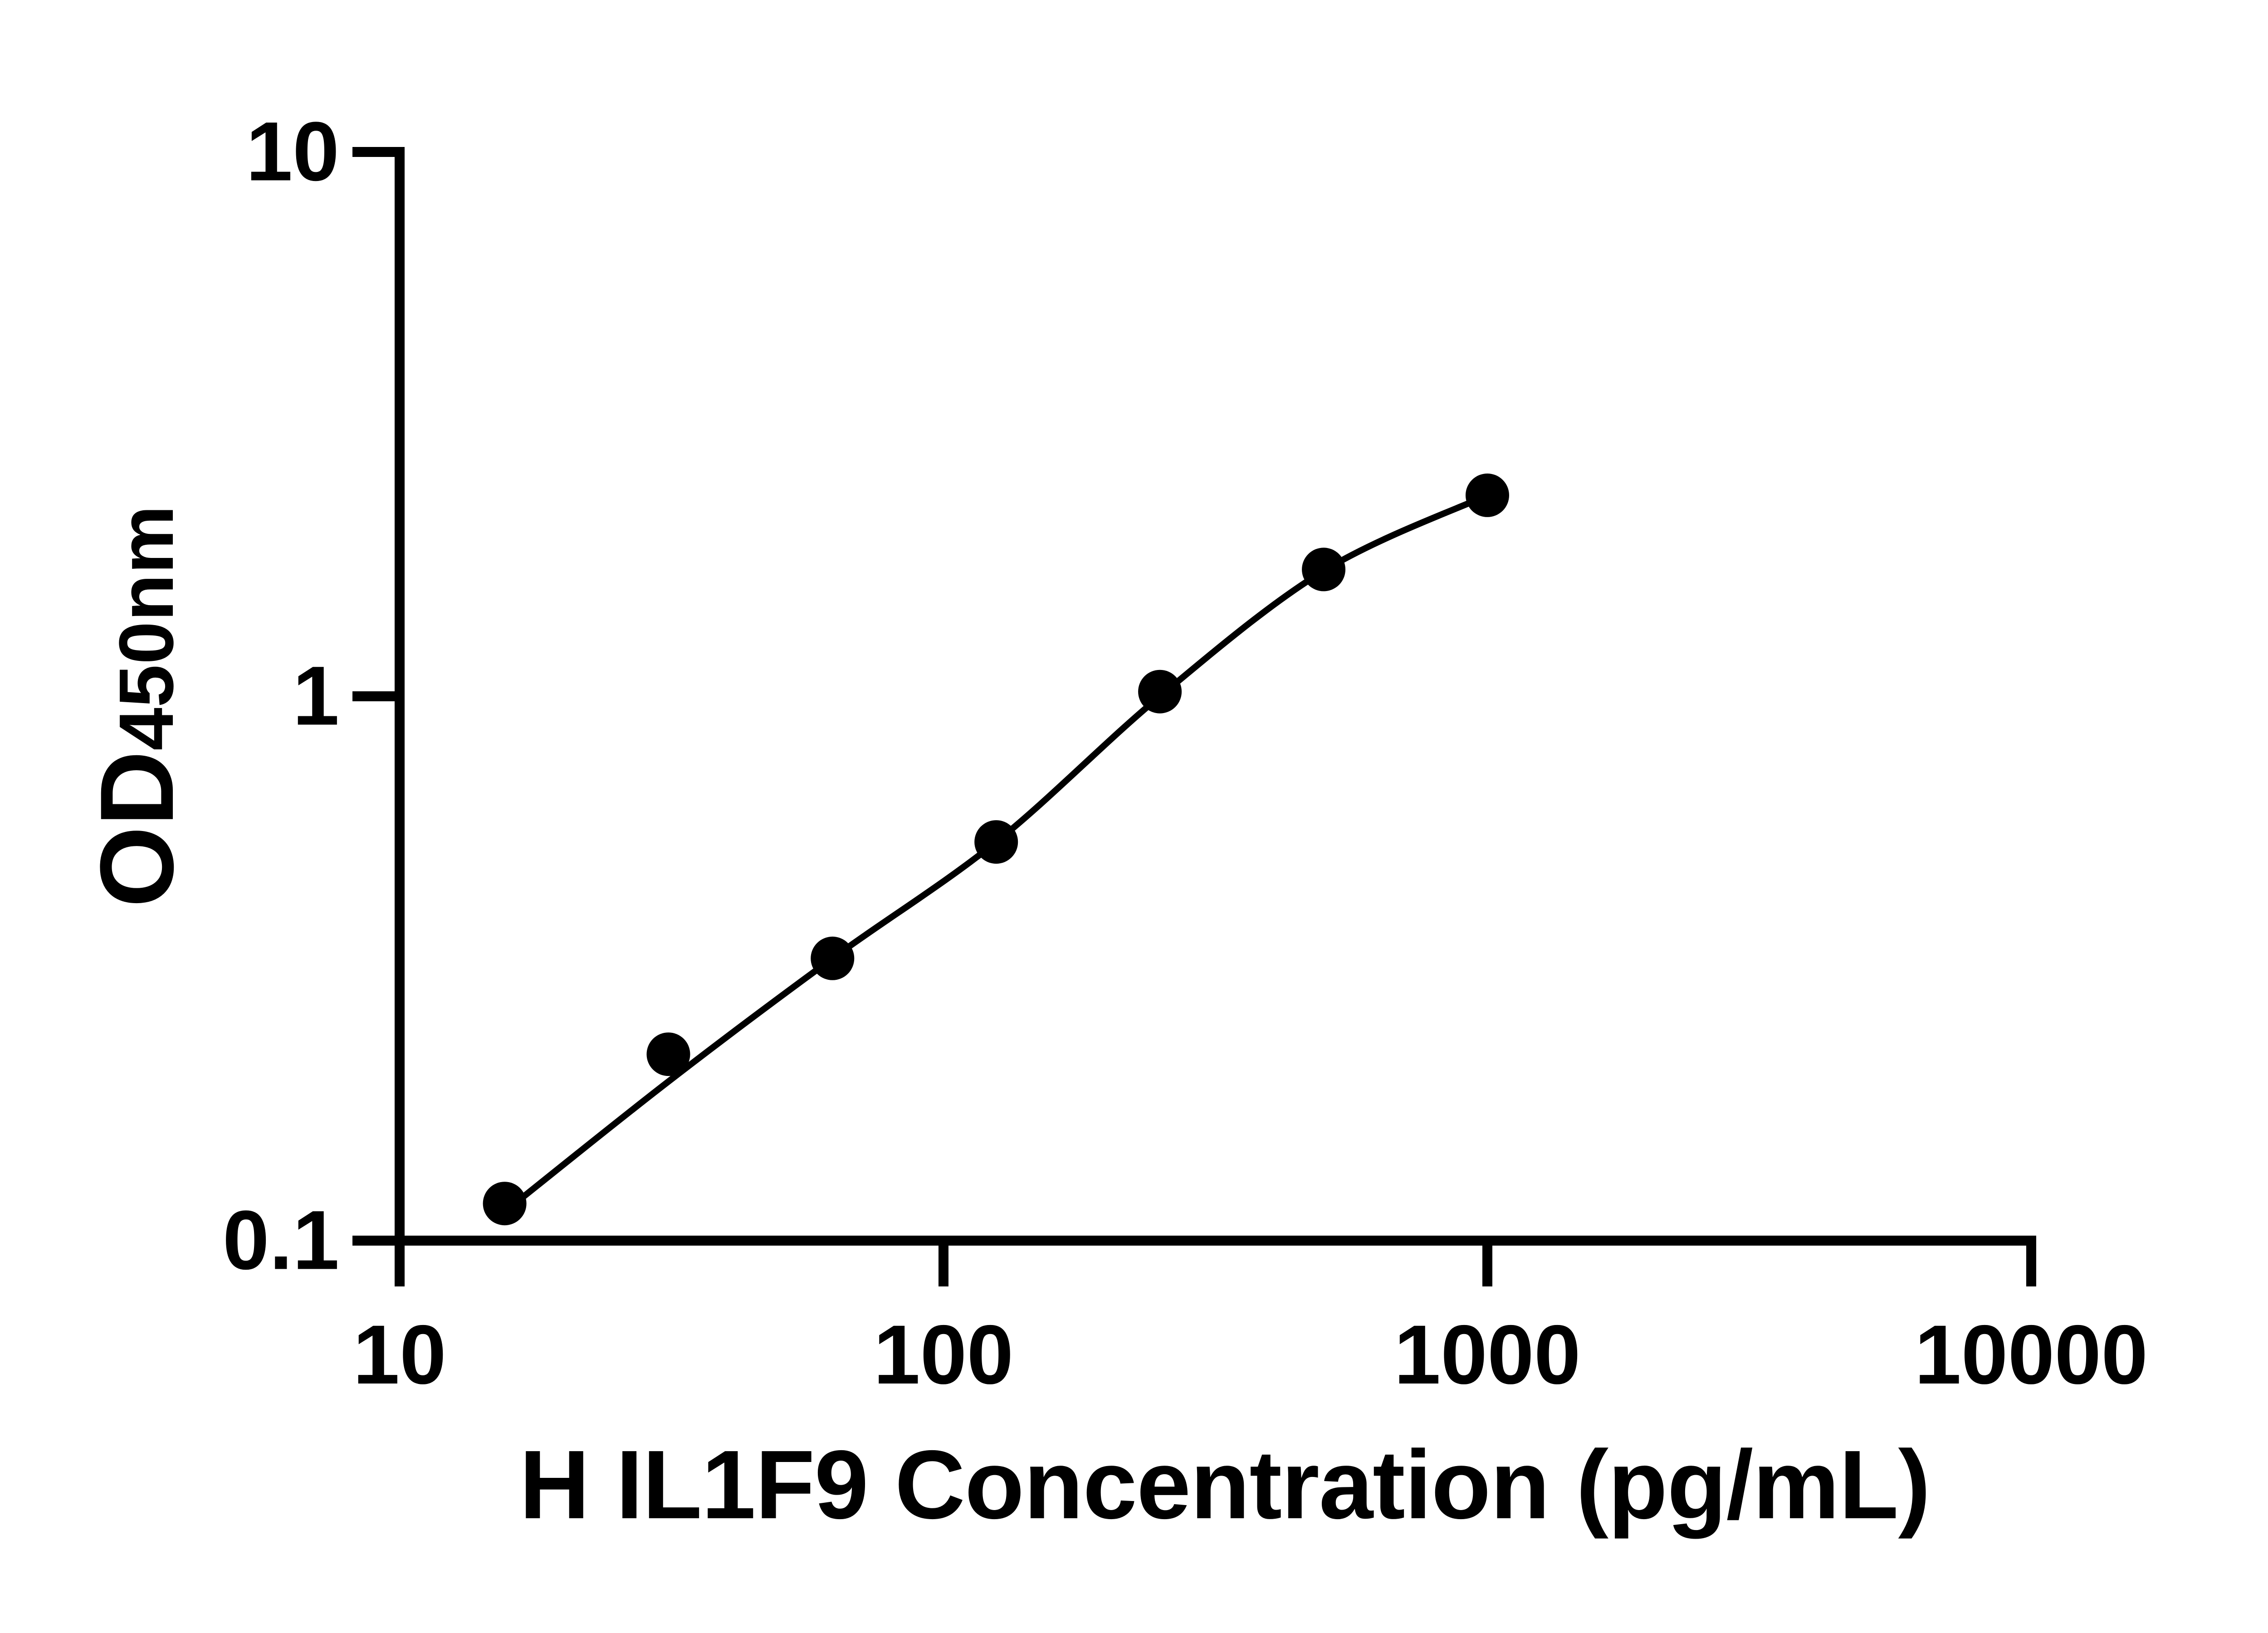 Image resolution: width=2268 pixels, height=1633 pixels. I want to click on x-tick-label: 100, so click(943, 1355).